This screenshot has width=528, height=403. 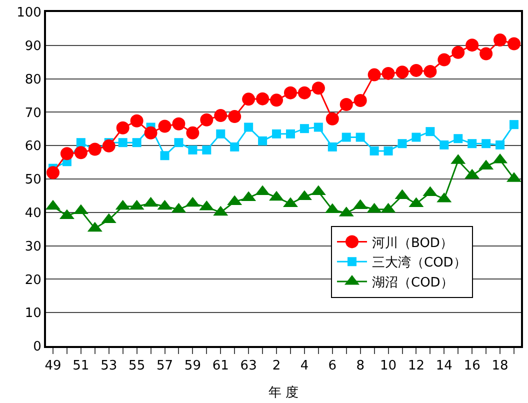 I want to click on x-tick-label: 63, so click(x=248, y=366).